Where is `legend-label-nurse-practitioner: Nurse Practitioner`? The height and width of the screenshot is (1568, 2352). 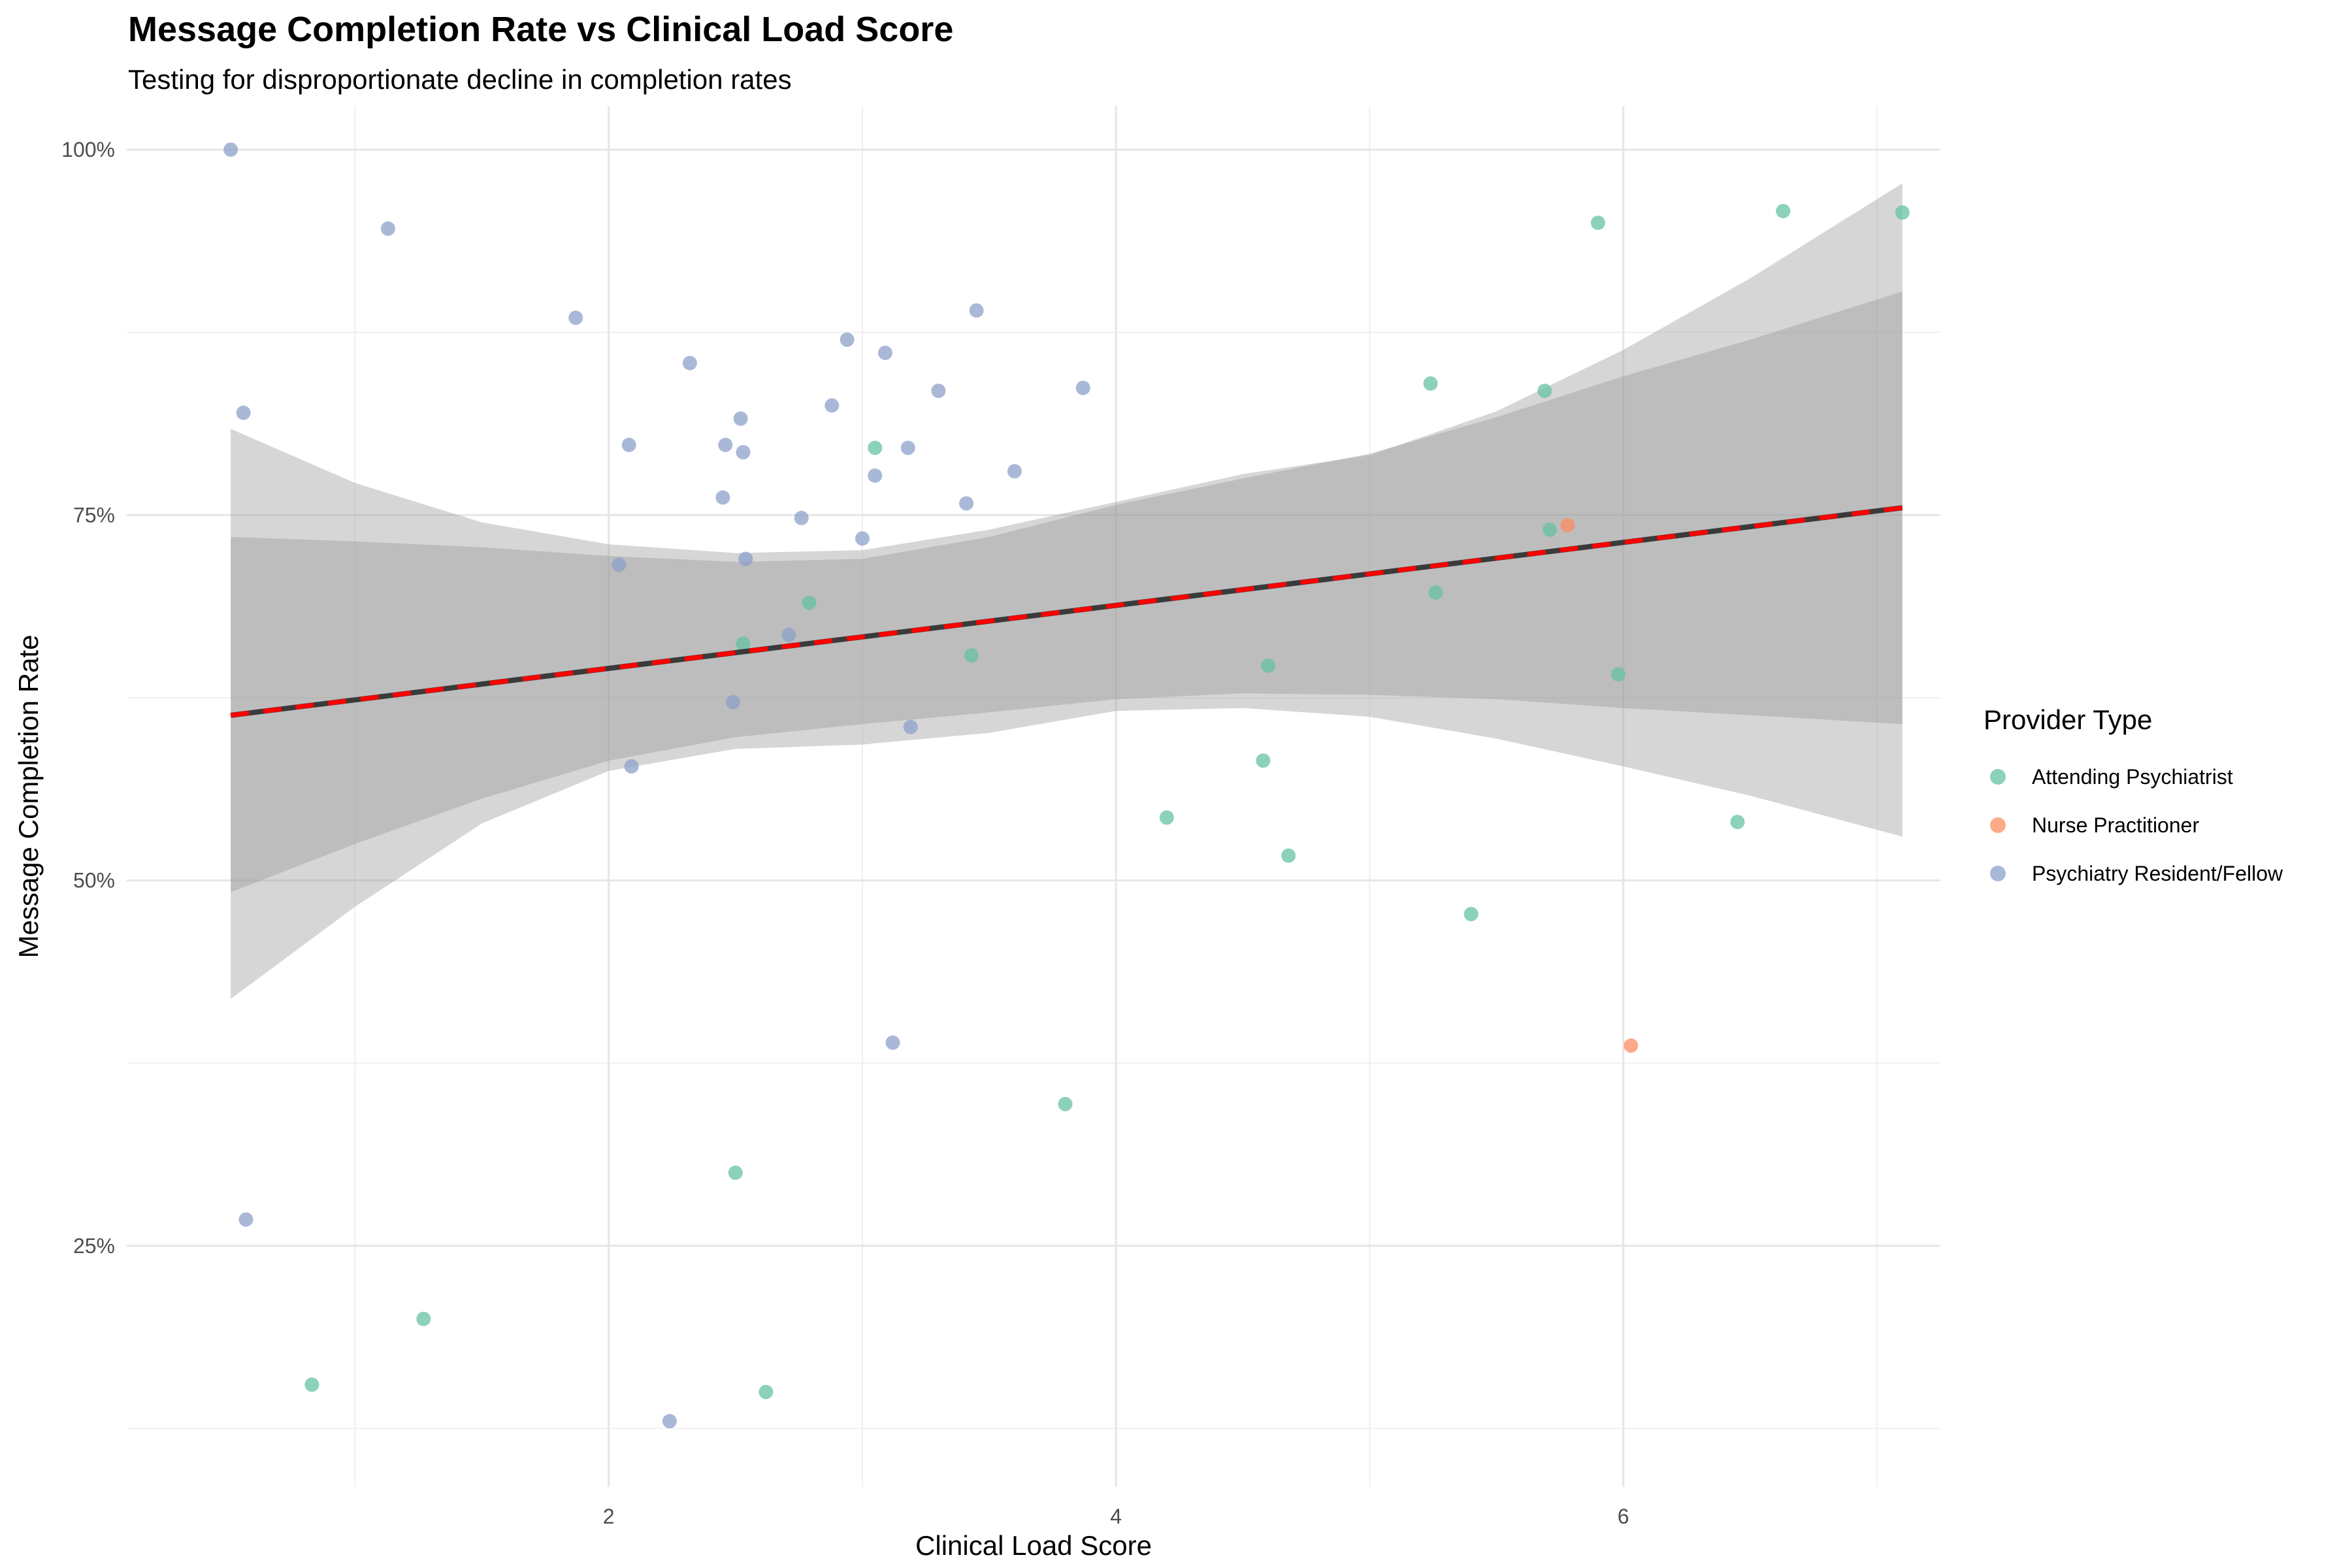 legend-label-nurse-practitioner: Nurse Practitioner is located at coordinates (2116, 825).